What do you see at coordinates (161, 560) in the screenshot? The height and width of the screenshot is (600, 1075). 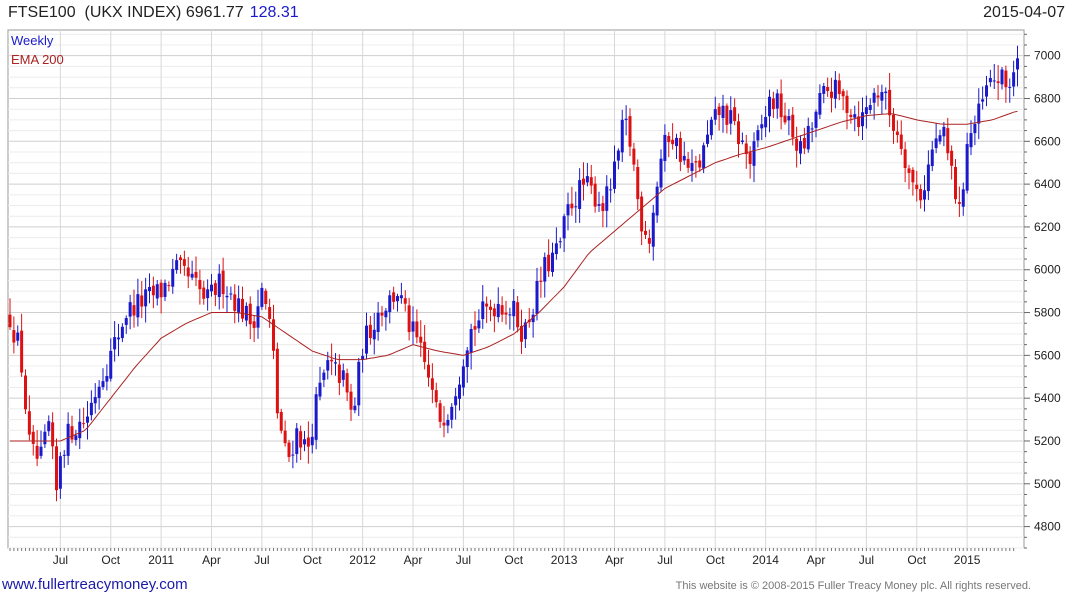 I see `x-tick-label: 2011` at bounding box center [161, 560].